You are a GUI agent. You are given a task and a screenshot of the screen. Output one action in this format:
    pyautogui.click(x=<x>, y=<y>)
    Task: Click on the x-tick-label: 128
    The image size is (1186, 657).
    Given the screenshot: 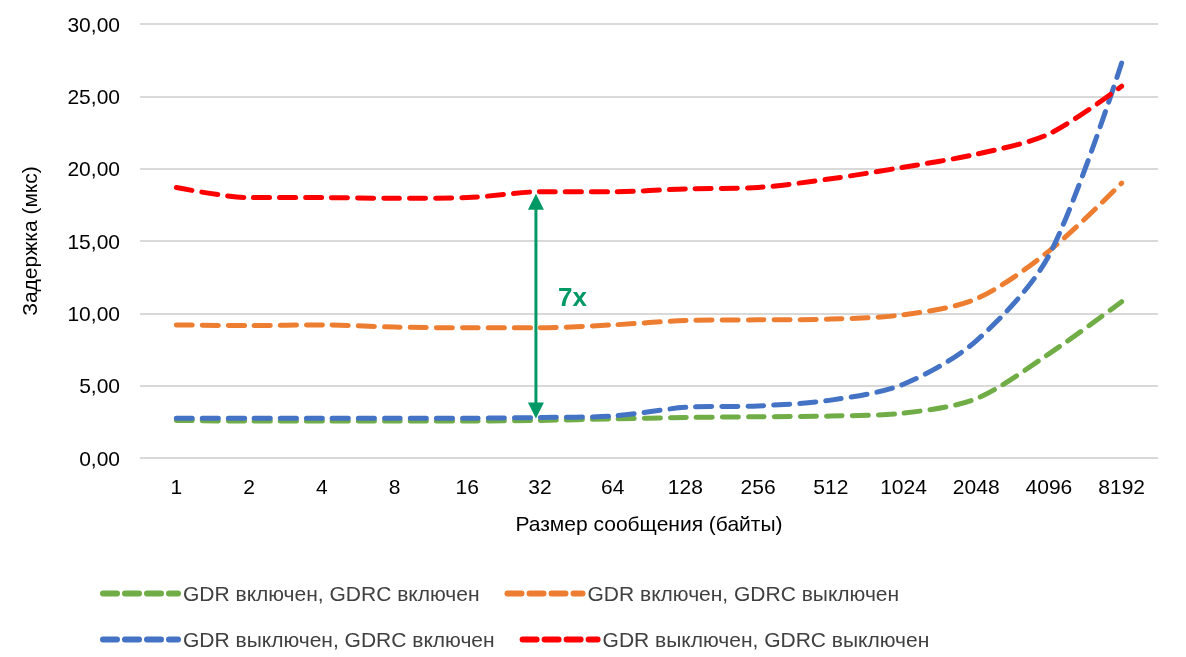 What is the action you would take?
    pyautogui.click(x=685, y=486)
    